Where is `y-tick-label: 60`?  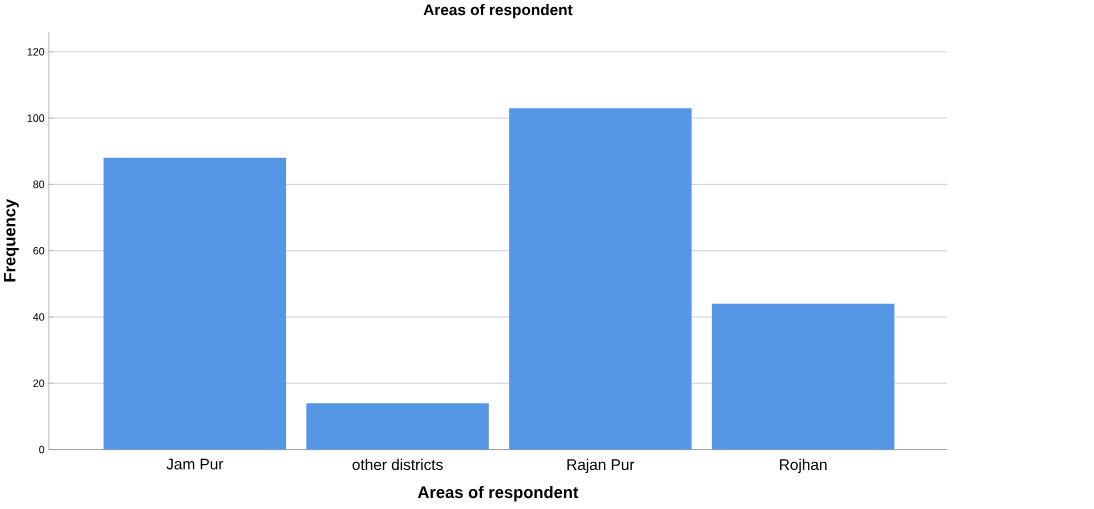 y-tick-label: 60 is located at coordinates (39, 250).